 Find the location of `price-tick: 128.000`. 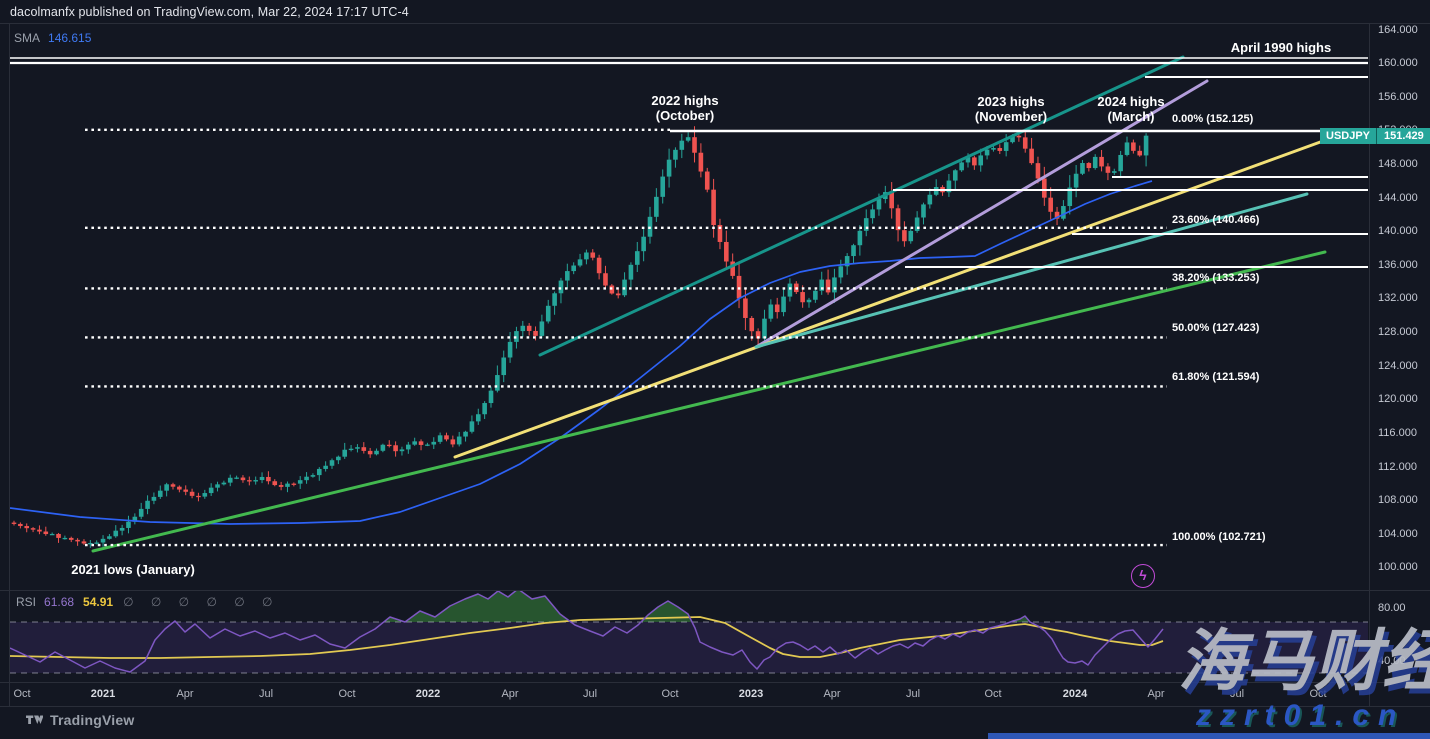

price-tick: 128.000 is located at coordinates (1398, 332).